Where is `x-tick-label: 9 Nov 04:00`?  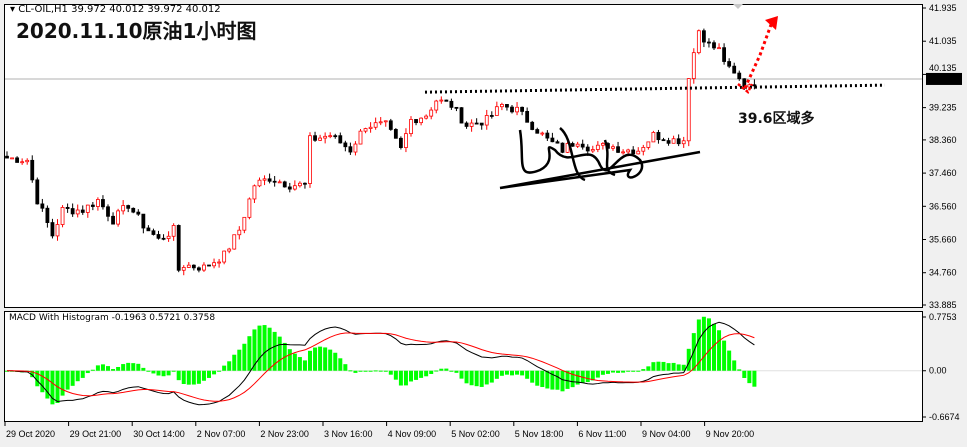 x-tick-label: 9 Nov 04:00 is located at coordinates (666, 434).